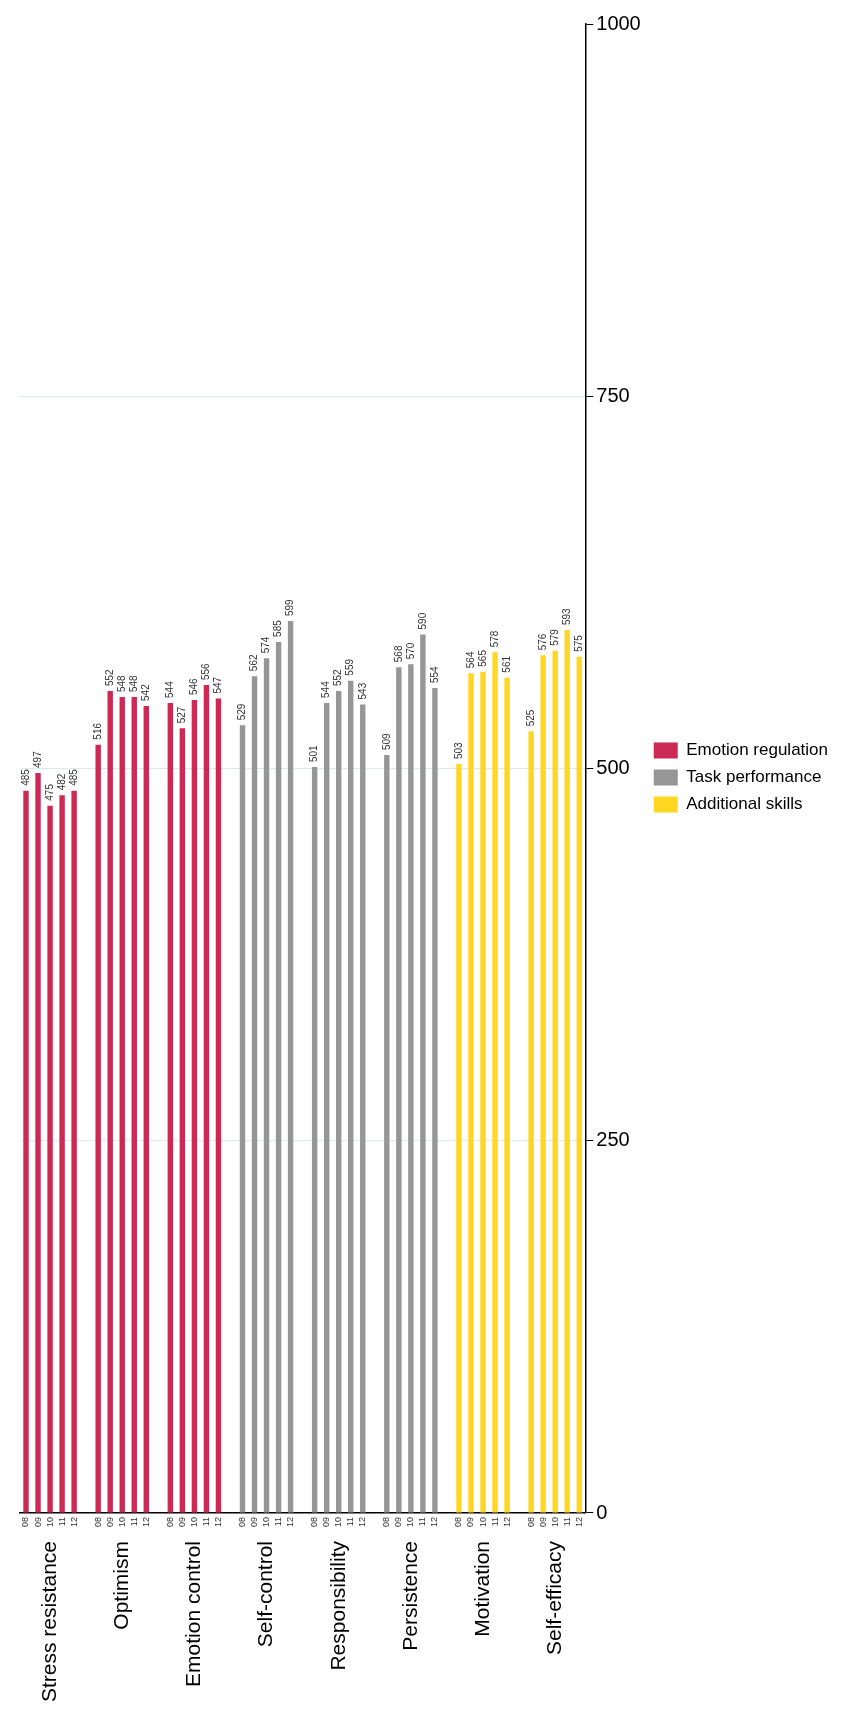 This screenshot has height=1731, width=854. I want to click on data-label: 599, so click(290, 607).